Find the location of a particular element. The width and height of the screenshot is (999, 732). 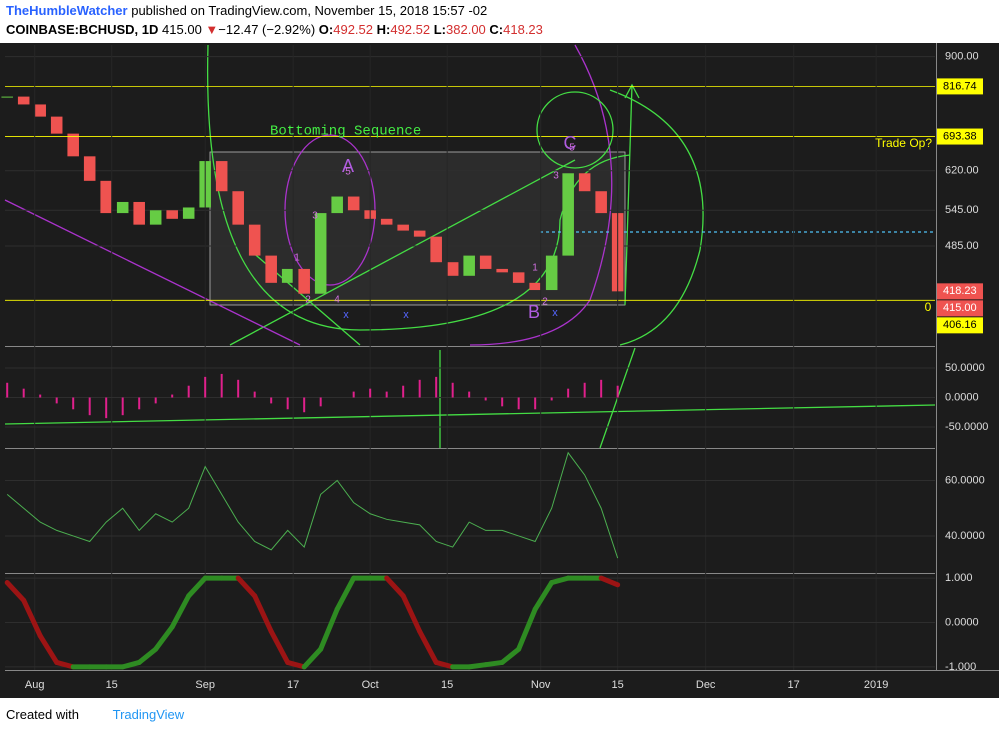

x-tick-label: Nov is located at coordinates (541, 685).